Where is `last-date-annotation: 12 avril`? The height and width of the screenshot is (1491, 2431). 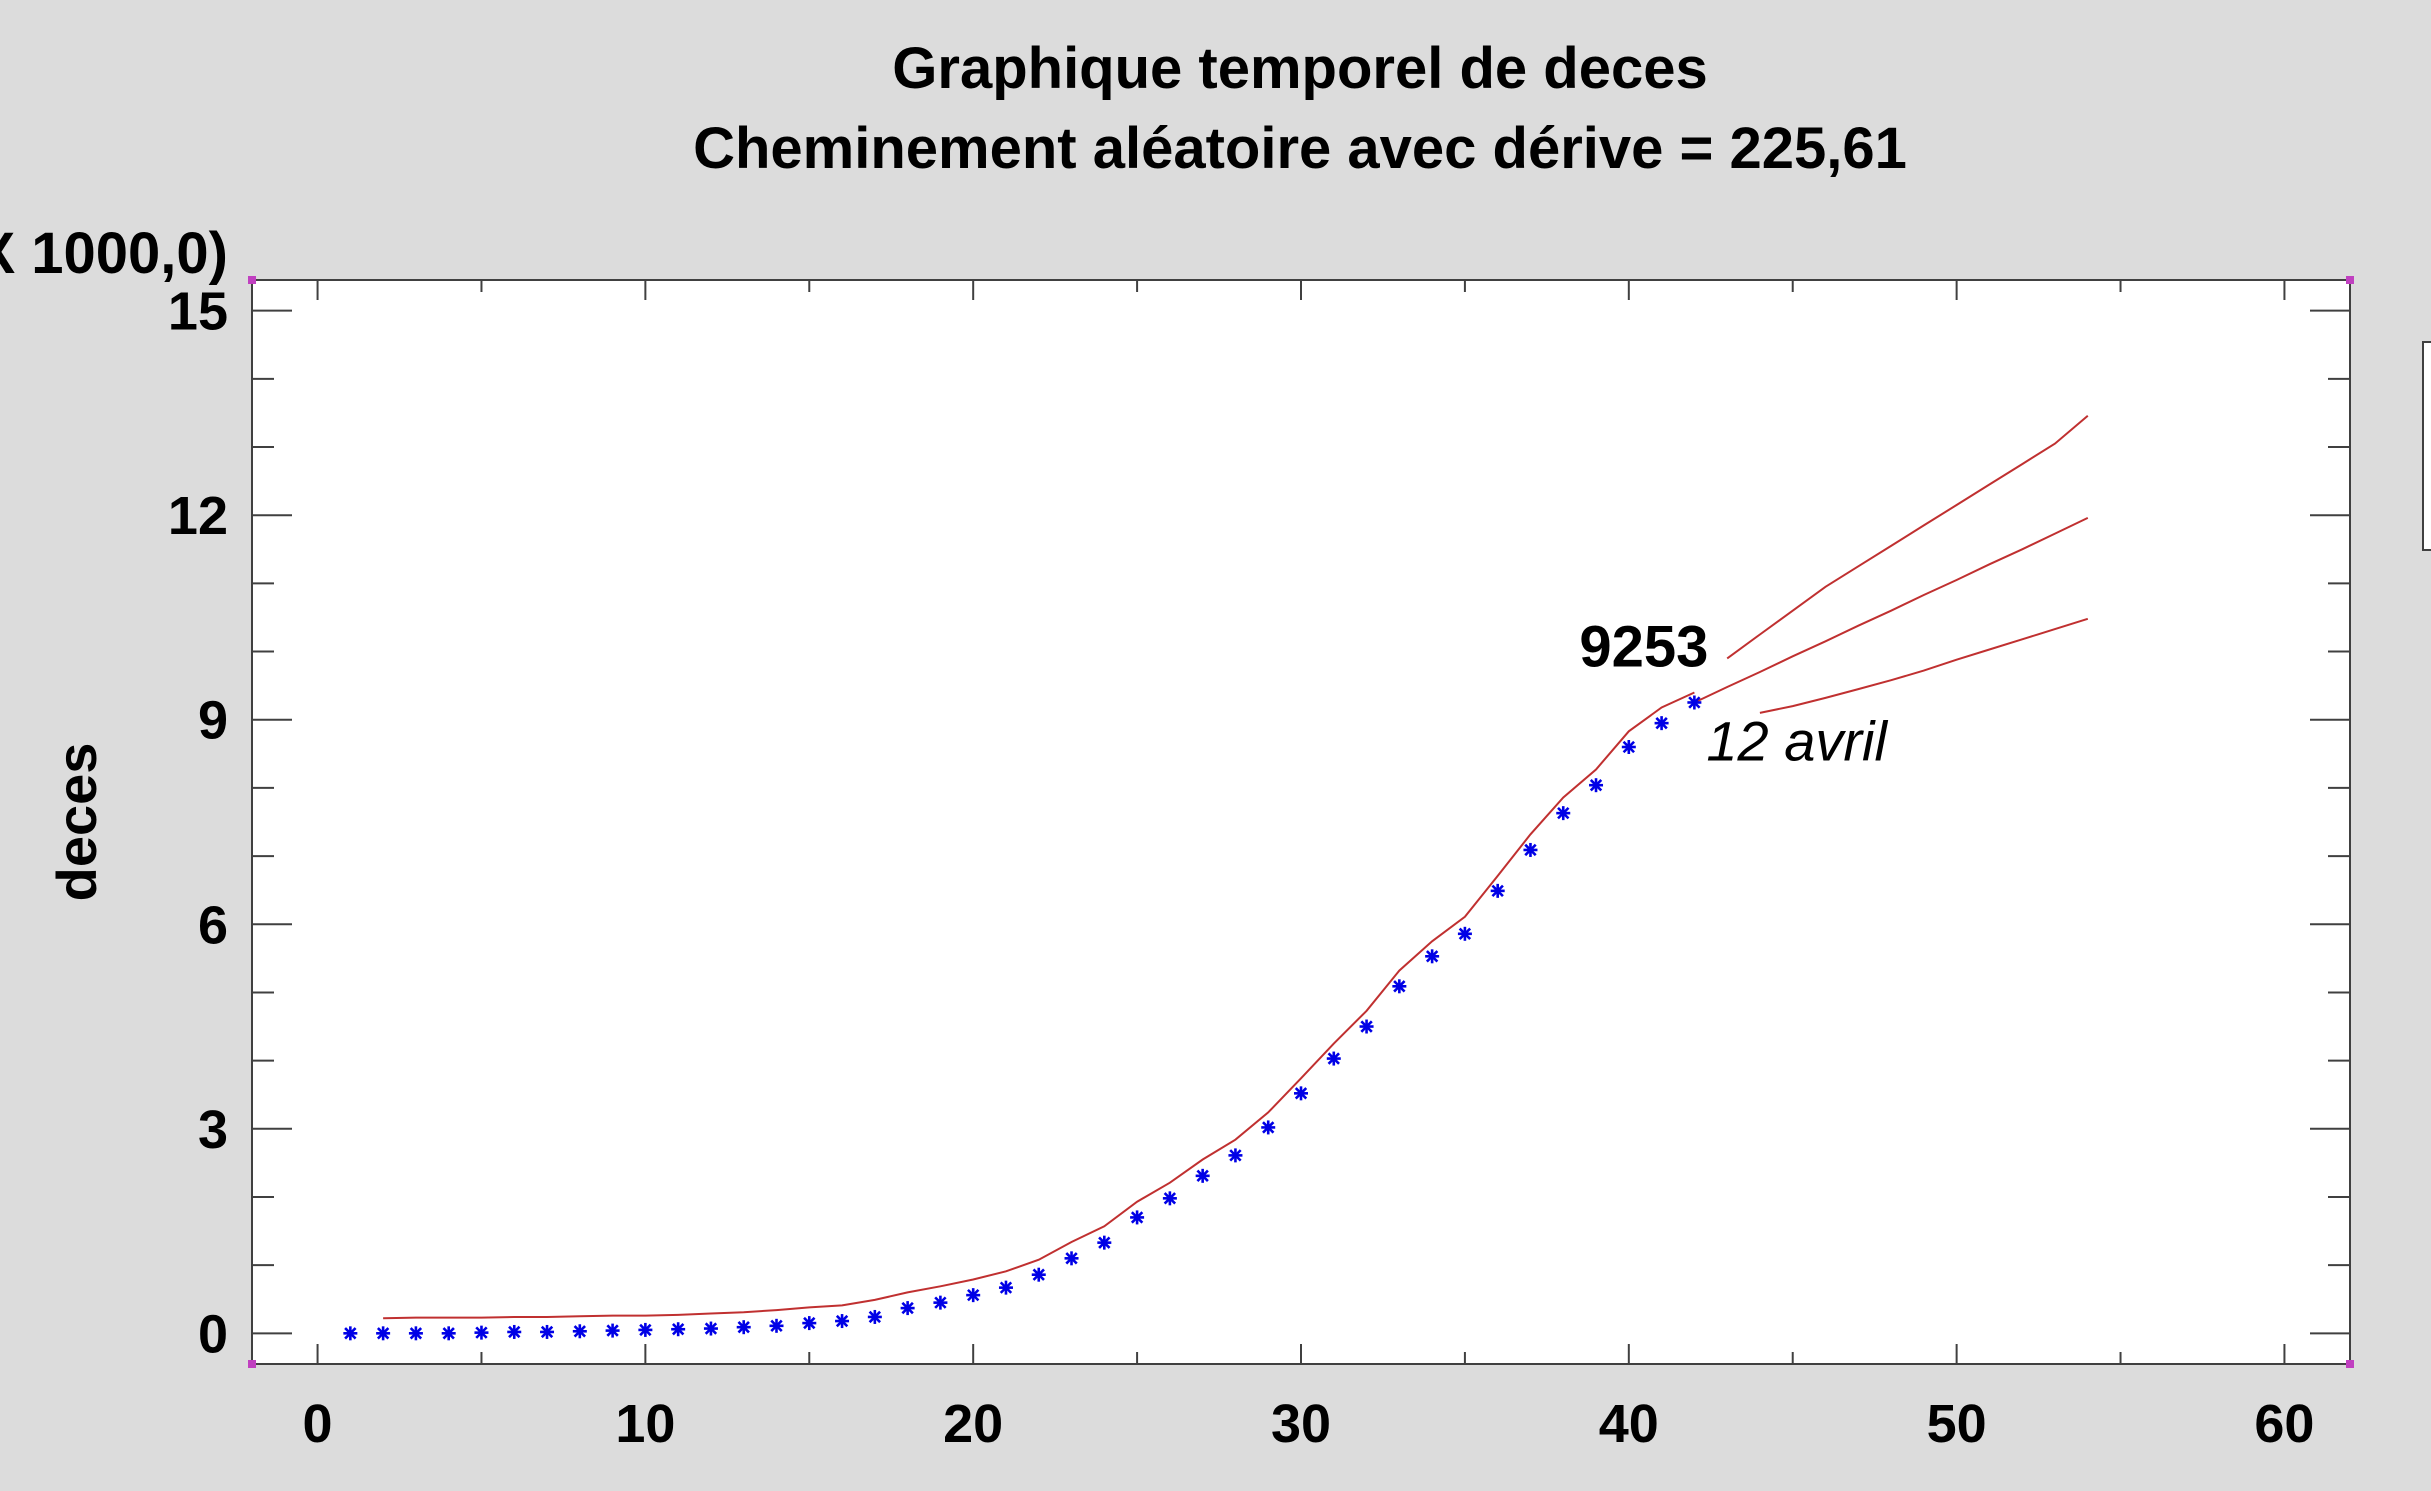 last-date-annotation: 12 avril is located at coordinates (1797, 740).